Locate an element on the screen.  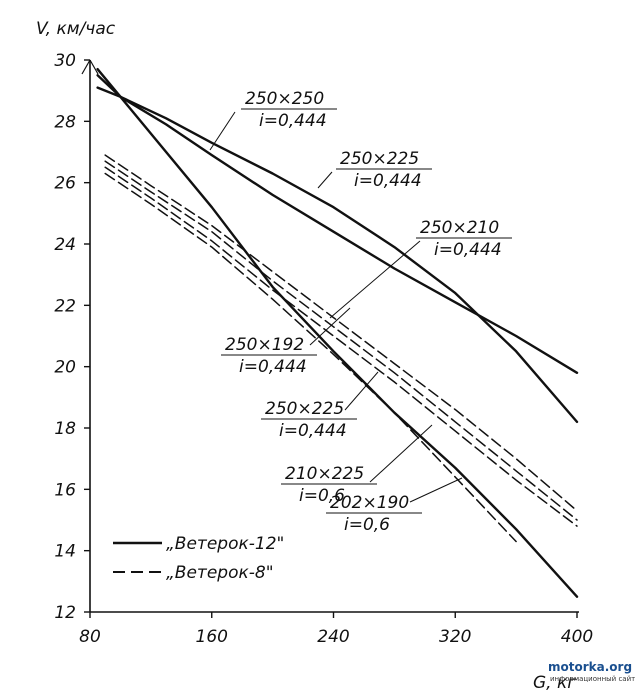
y-tick-label: 12 is located at coordinates (65, 613).